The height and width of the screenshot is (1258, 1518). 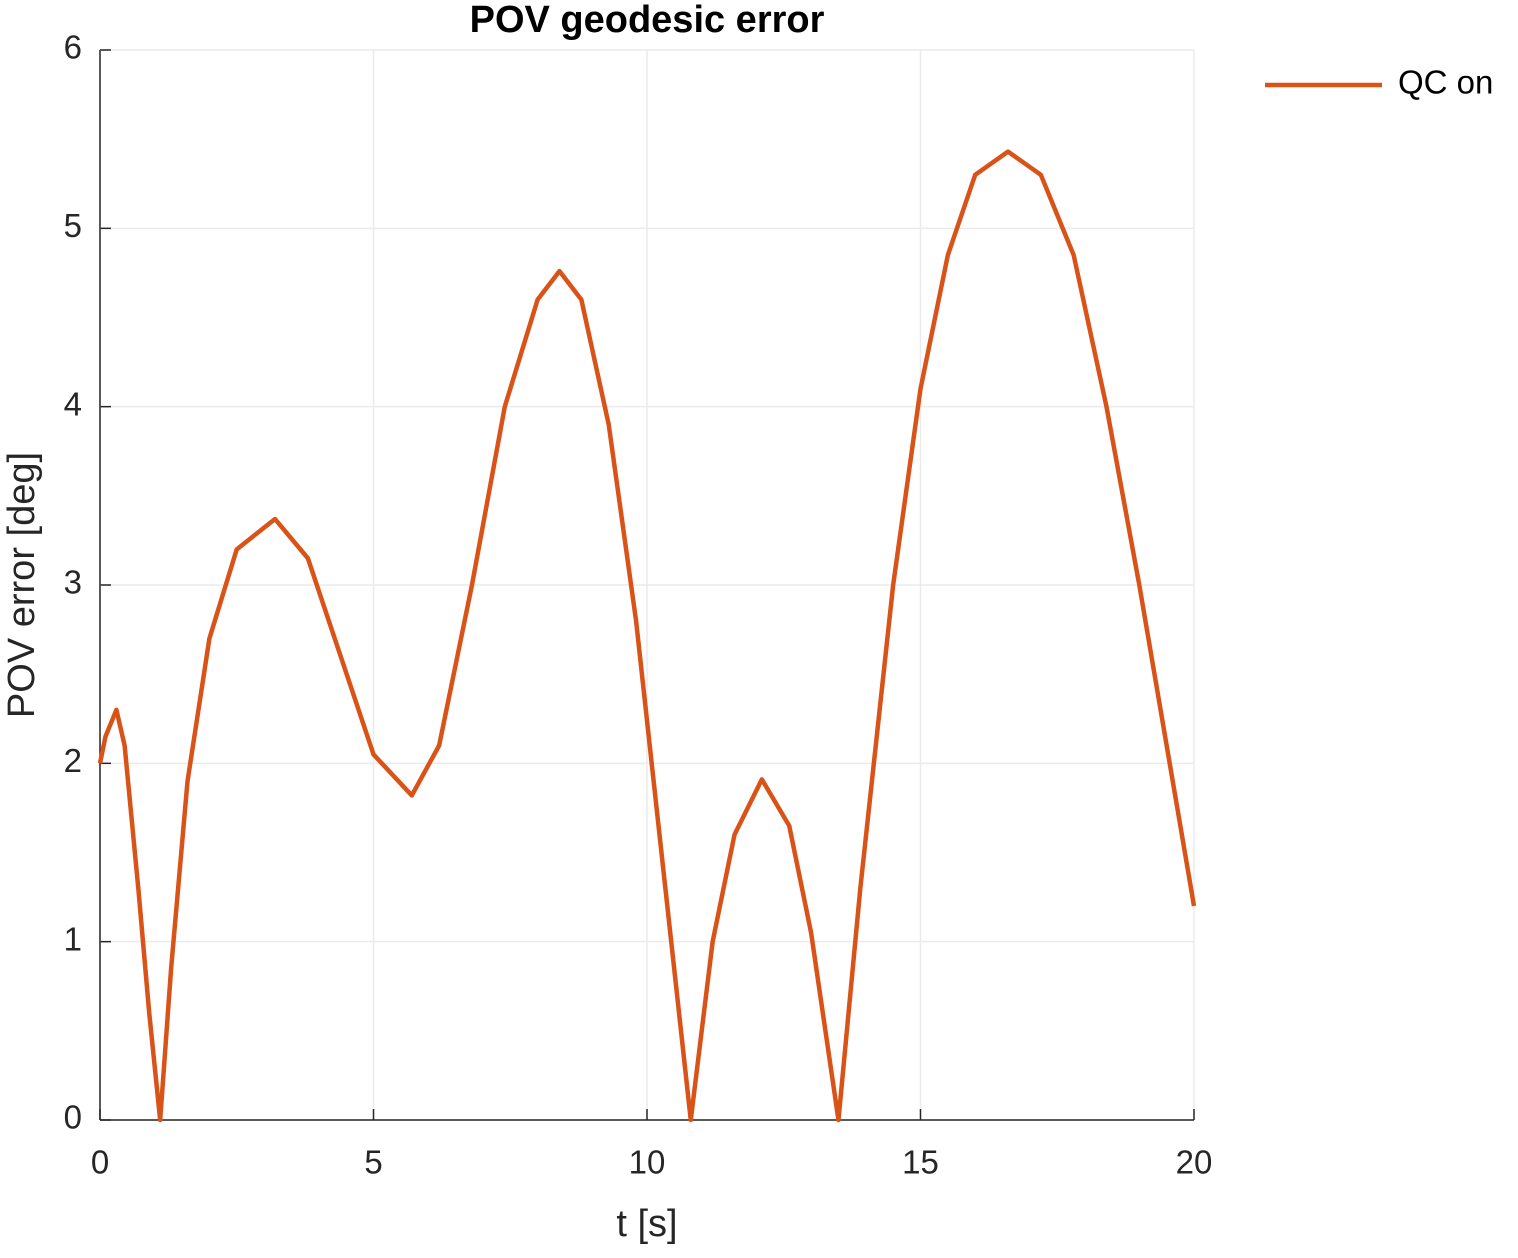 I want to click on y-tick-label: 4, so click(x=73, y=403).